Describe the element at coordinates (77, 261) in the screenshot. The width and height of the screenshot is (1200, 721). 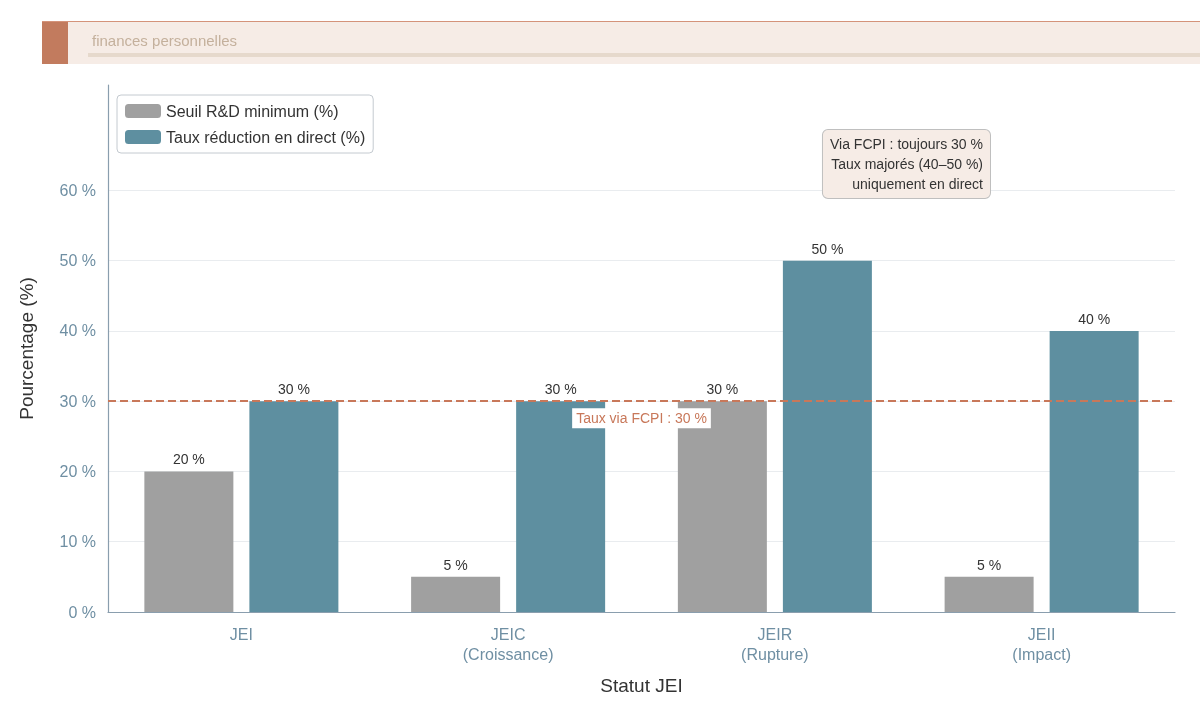
I see `y-tick-label: 50 %` at that location.